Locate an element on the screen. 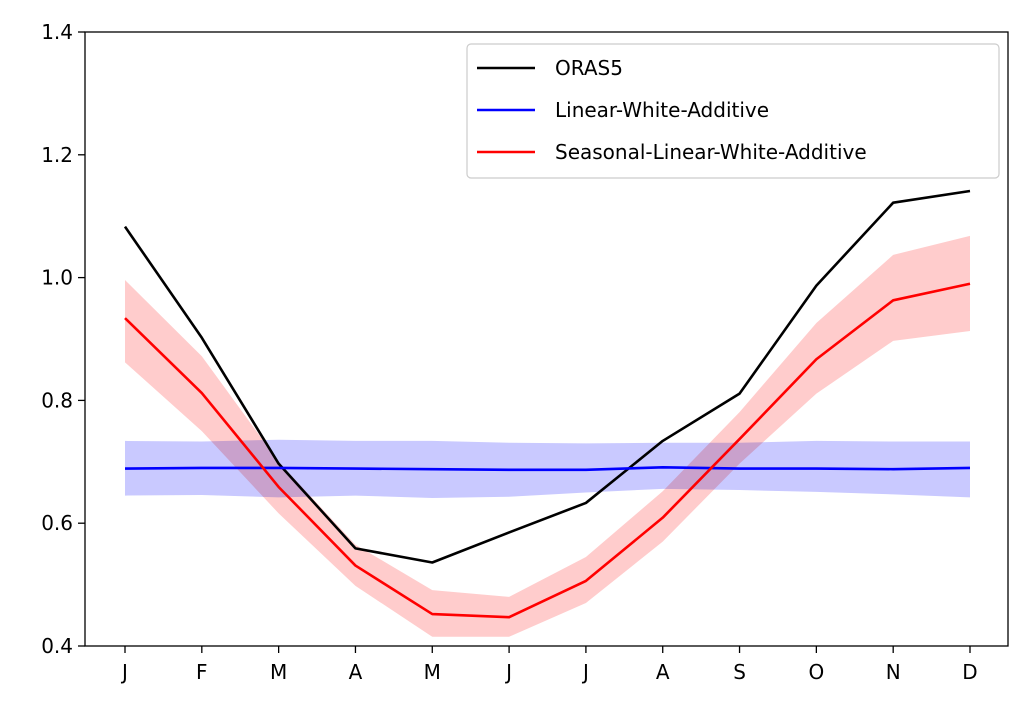 This screenshot has height=714, width=1033. x-tick-label: S is located at coordinates (739, 672).